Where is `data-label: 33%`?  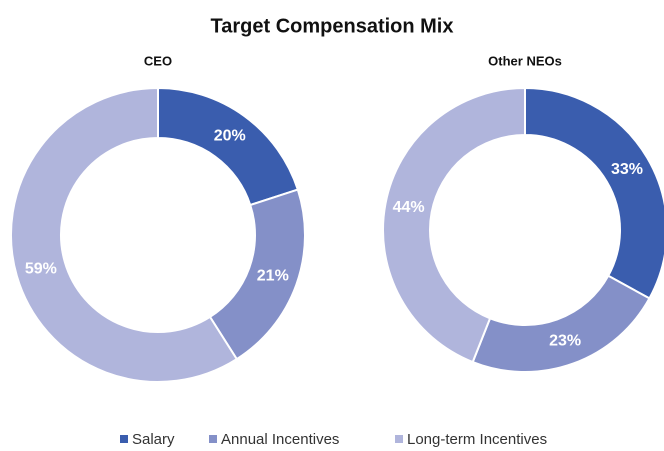
data-label: 33% is located at coordinates (627, 169).